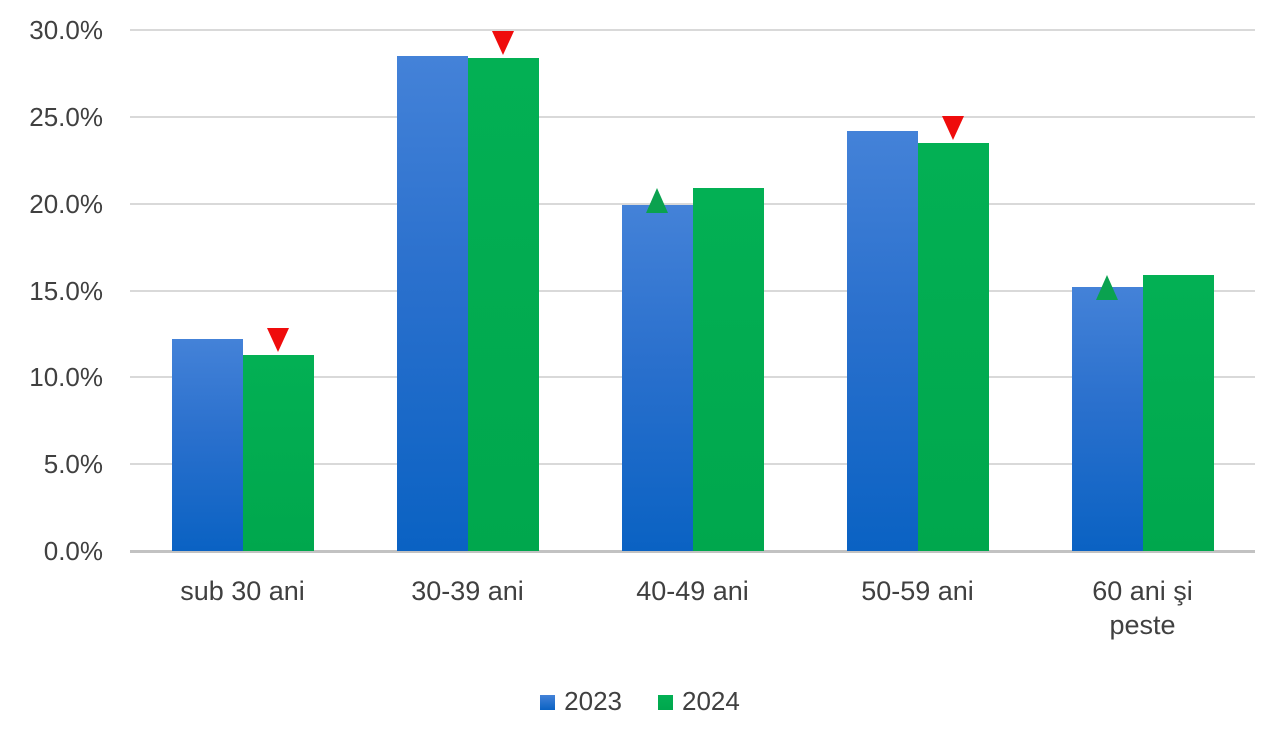  What do you see at coordinates (711, 701) in the screenshot?
I see `legend-label: 2024` at bounding box center [711, 701].